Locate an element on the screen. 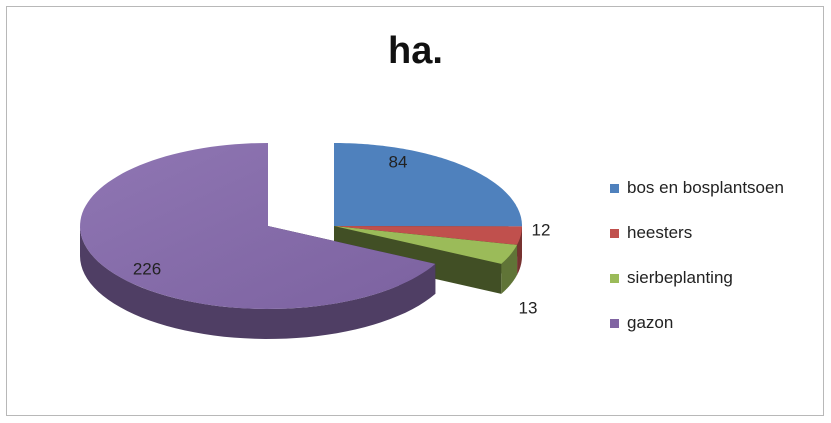 The width and height of the screenshot is (831, 423). legend-item: sierbeplanting is located at coordinates (697, 278).